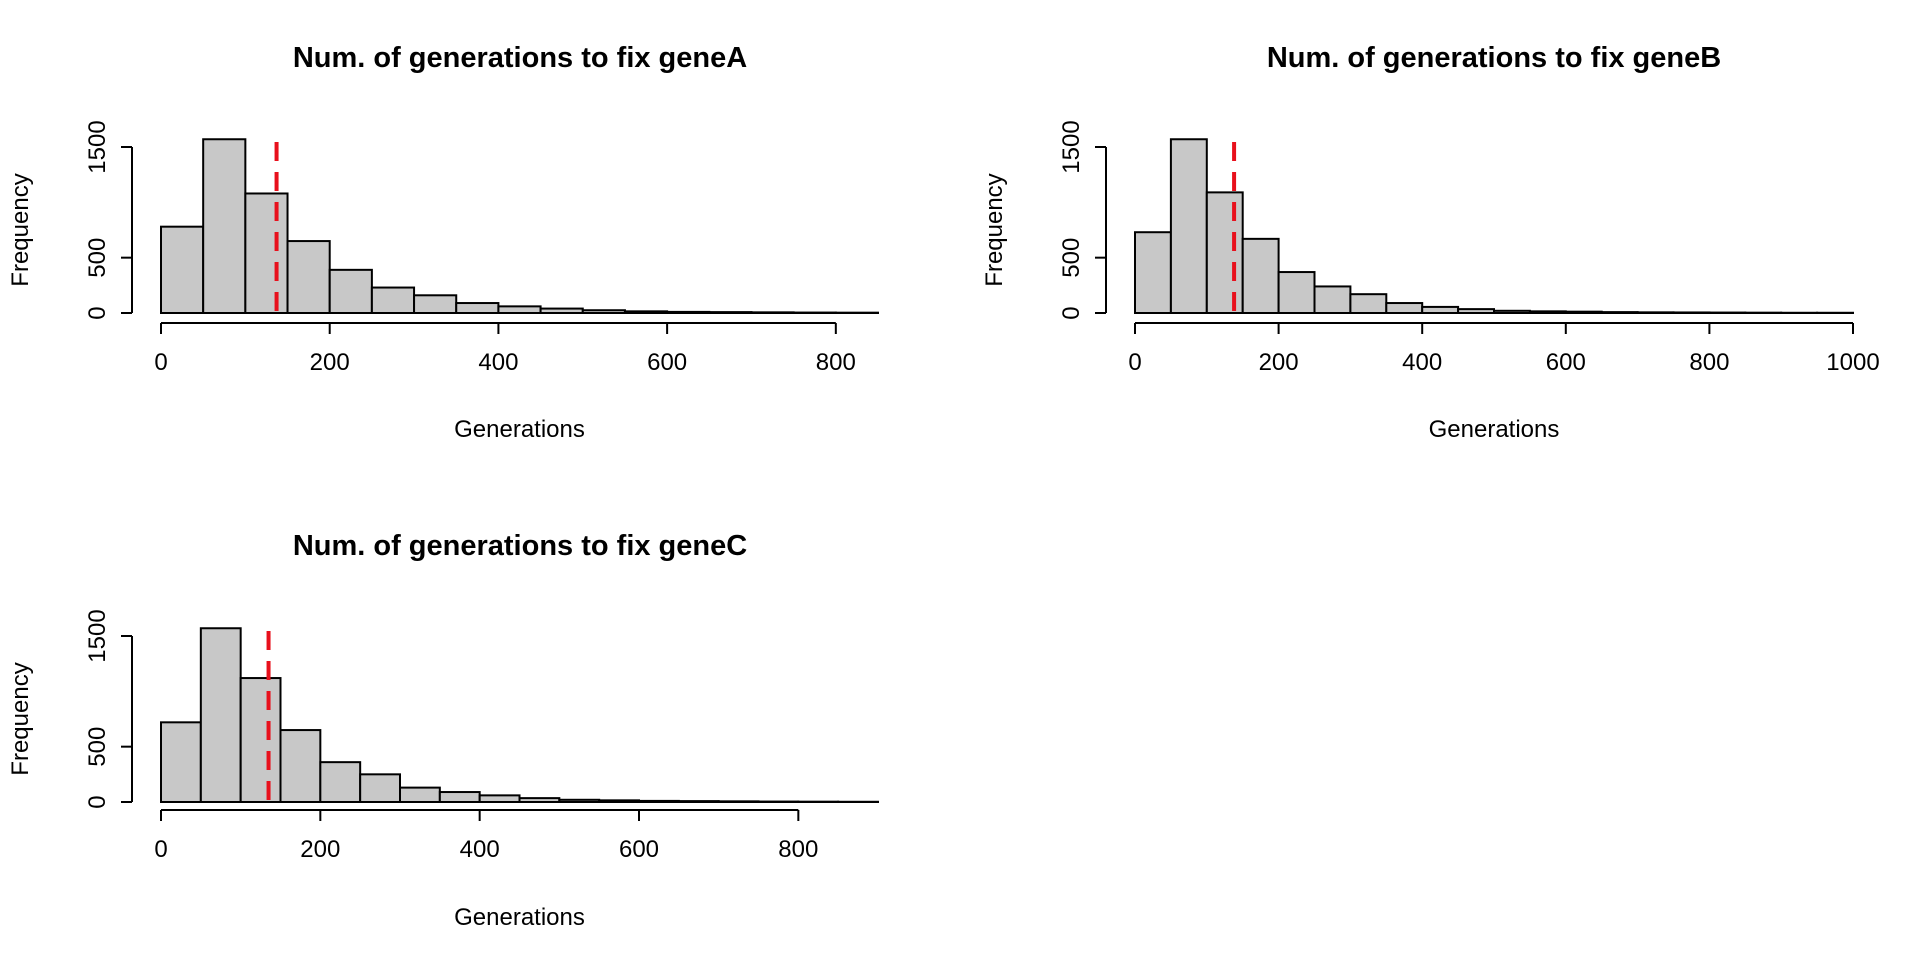 The height and width of the screenshot is (960, 1920). I want to click on x-tick-label: 1000, so click(1852, 362).